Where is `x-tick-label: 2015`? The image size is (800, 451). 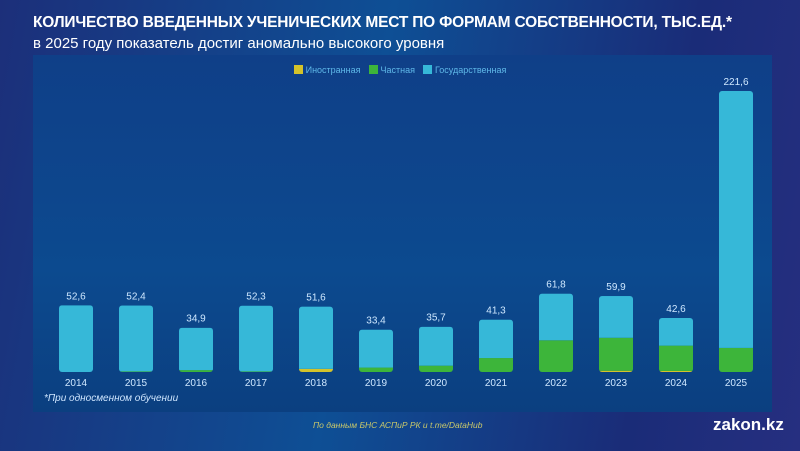
x-tick-label: 2015 is located at coordinates (136, 383).